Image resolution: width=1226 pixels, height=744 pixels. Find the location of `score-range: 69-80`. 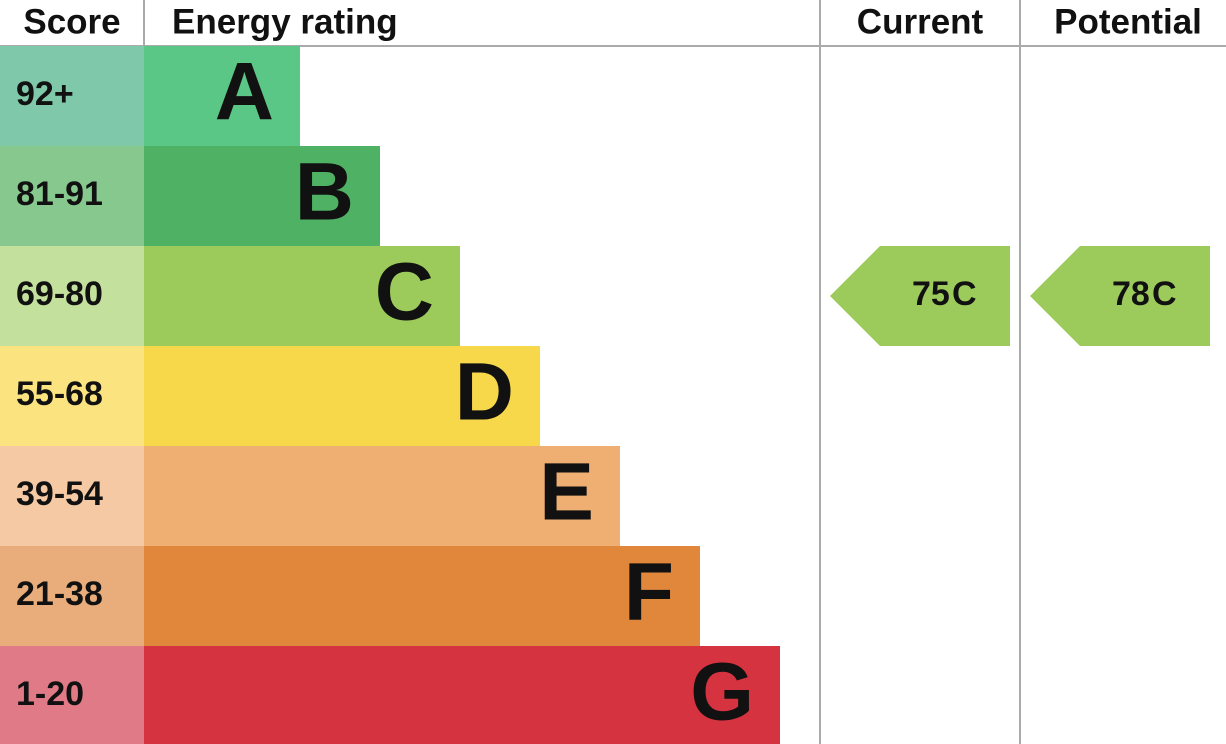

score-range: 69-80 is located at coordinates (59, 294).